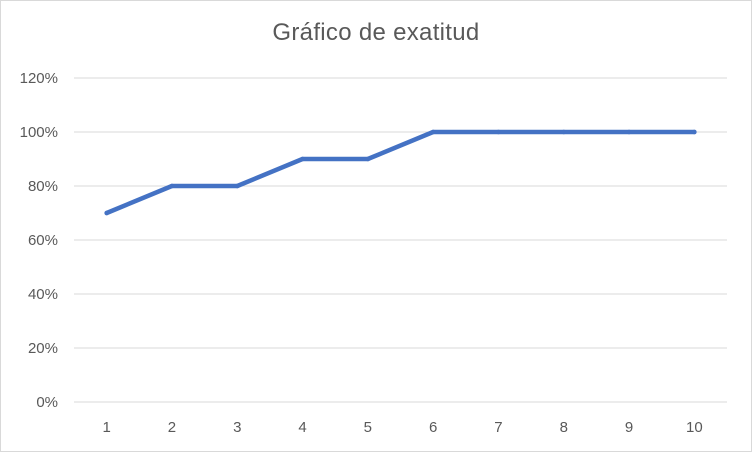  Describe the element at coordinates (402, 427) in the screenshot. I see `x-axis-tick-labels: 1 2 3 4 5 6 7 8 9 10` at that location.